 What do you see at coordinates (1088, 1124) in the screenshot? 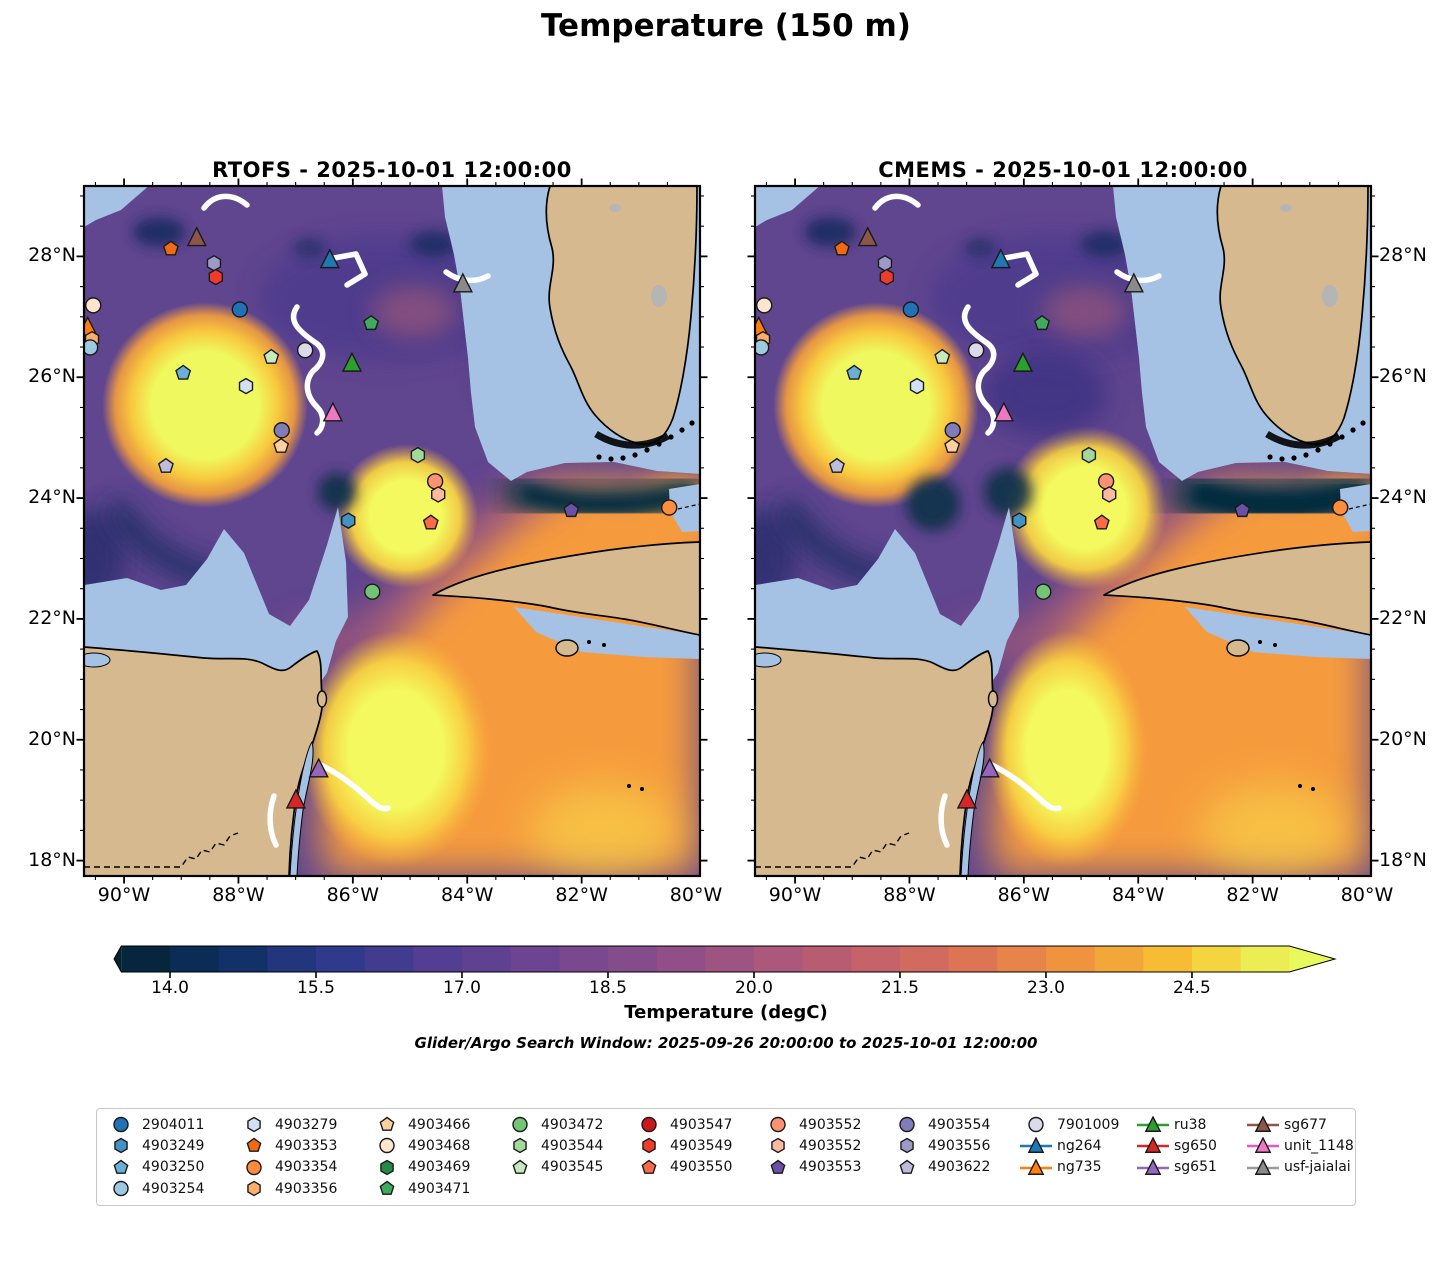
I see `legend-label: 7901009` at bounding box center [1088, 1124].